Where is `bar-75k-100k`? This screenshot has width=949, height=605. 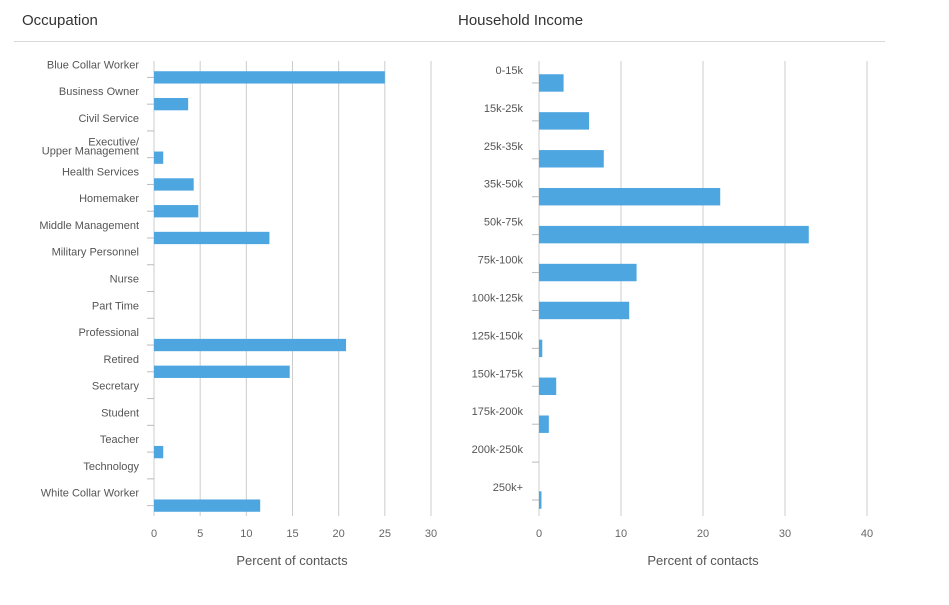
bar-75k-100k is located at coordinates (588, 272).